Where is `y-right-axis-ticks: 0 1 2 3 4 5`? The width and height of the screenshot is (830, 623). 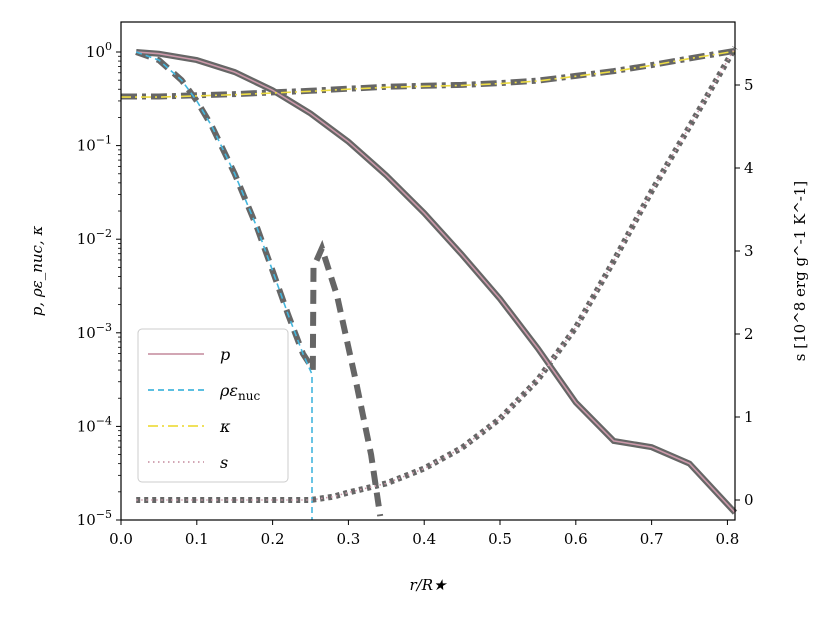 y-right-axis-ticks: 0 1 2 3 4 5 is located at coordinates (744, 292).